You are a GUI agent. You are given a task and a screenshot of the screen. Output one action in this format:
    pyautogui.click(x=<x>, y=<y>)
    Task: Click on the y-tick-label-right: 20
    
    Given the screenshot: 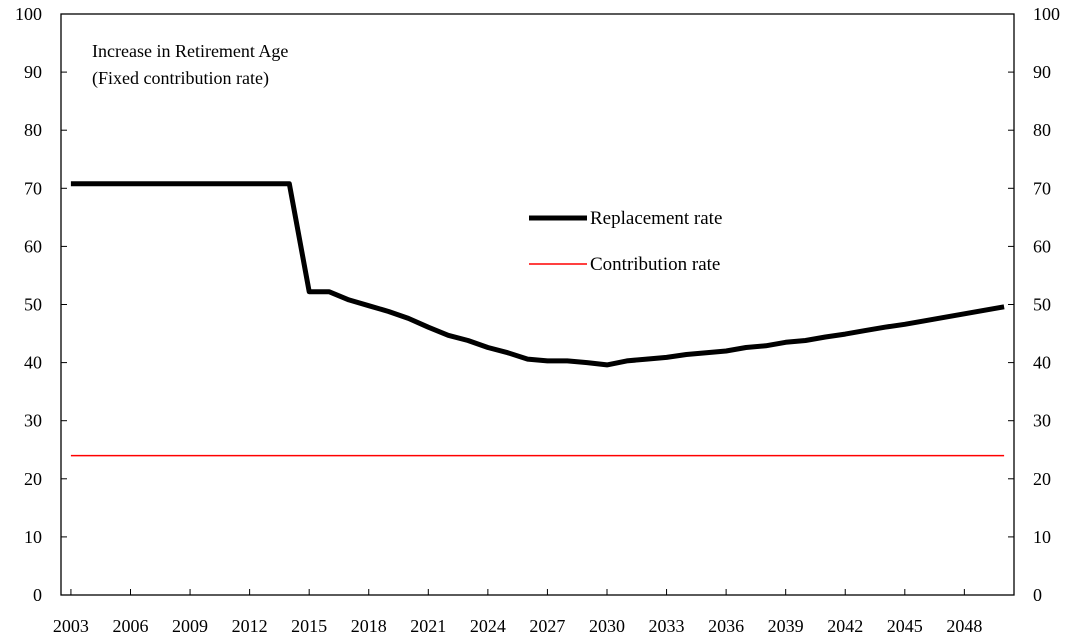 What is the action you would take?
    pyautogui.click(x=1042, y=479)
    